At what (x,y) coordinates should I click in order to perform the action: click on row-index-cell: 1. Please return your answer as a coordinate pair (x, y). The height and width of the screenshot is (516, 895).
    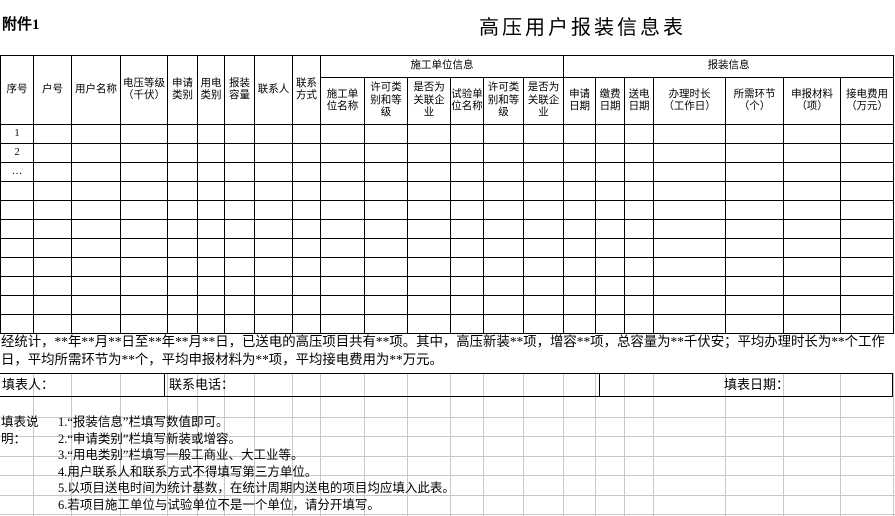
    Looking at the image, I should click on (17, 134).